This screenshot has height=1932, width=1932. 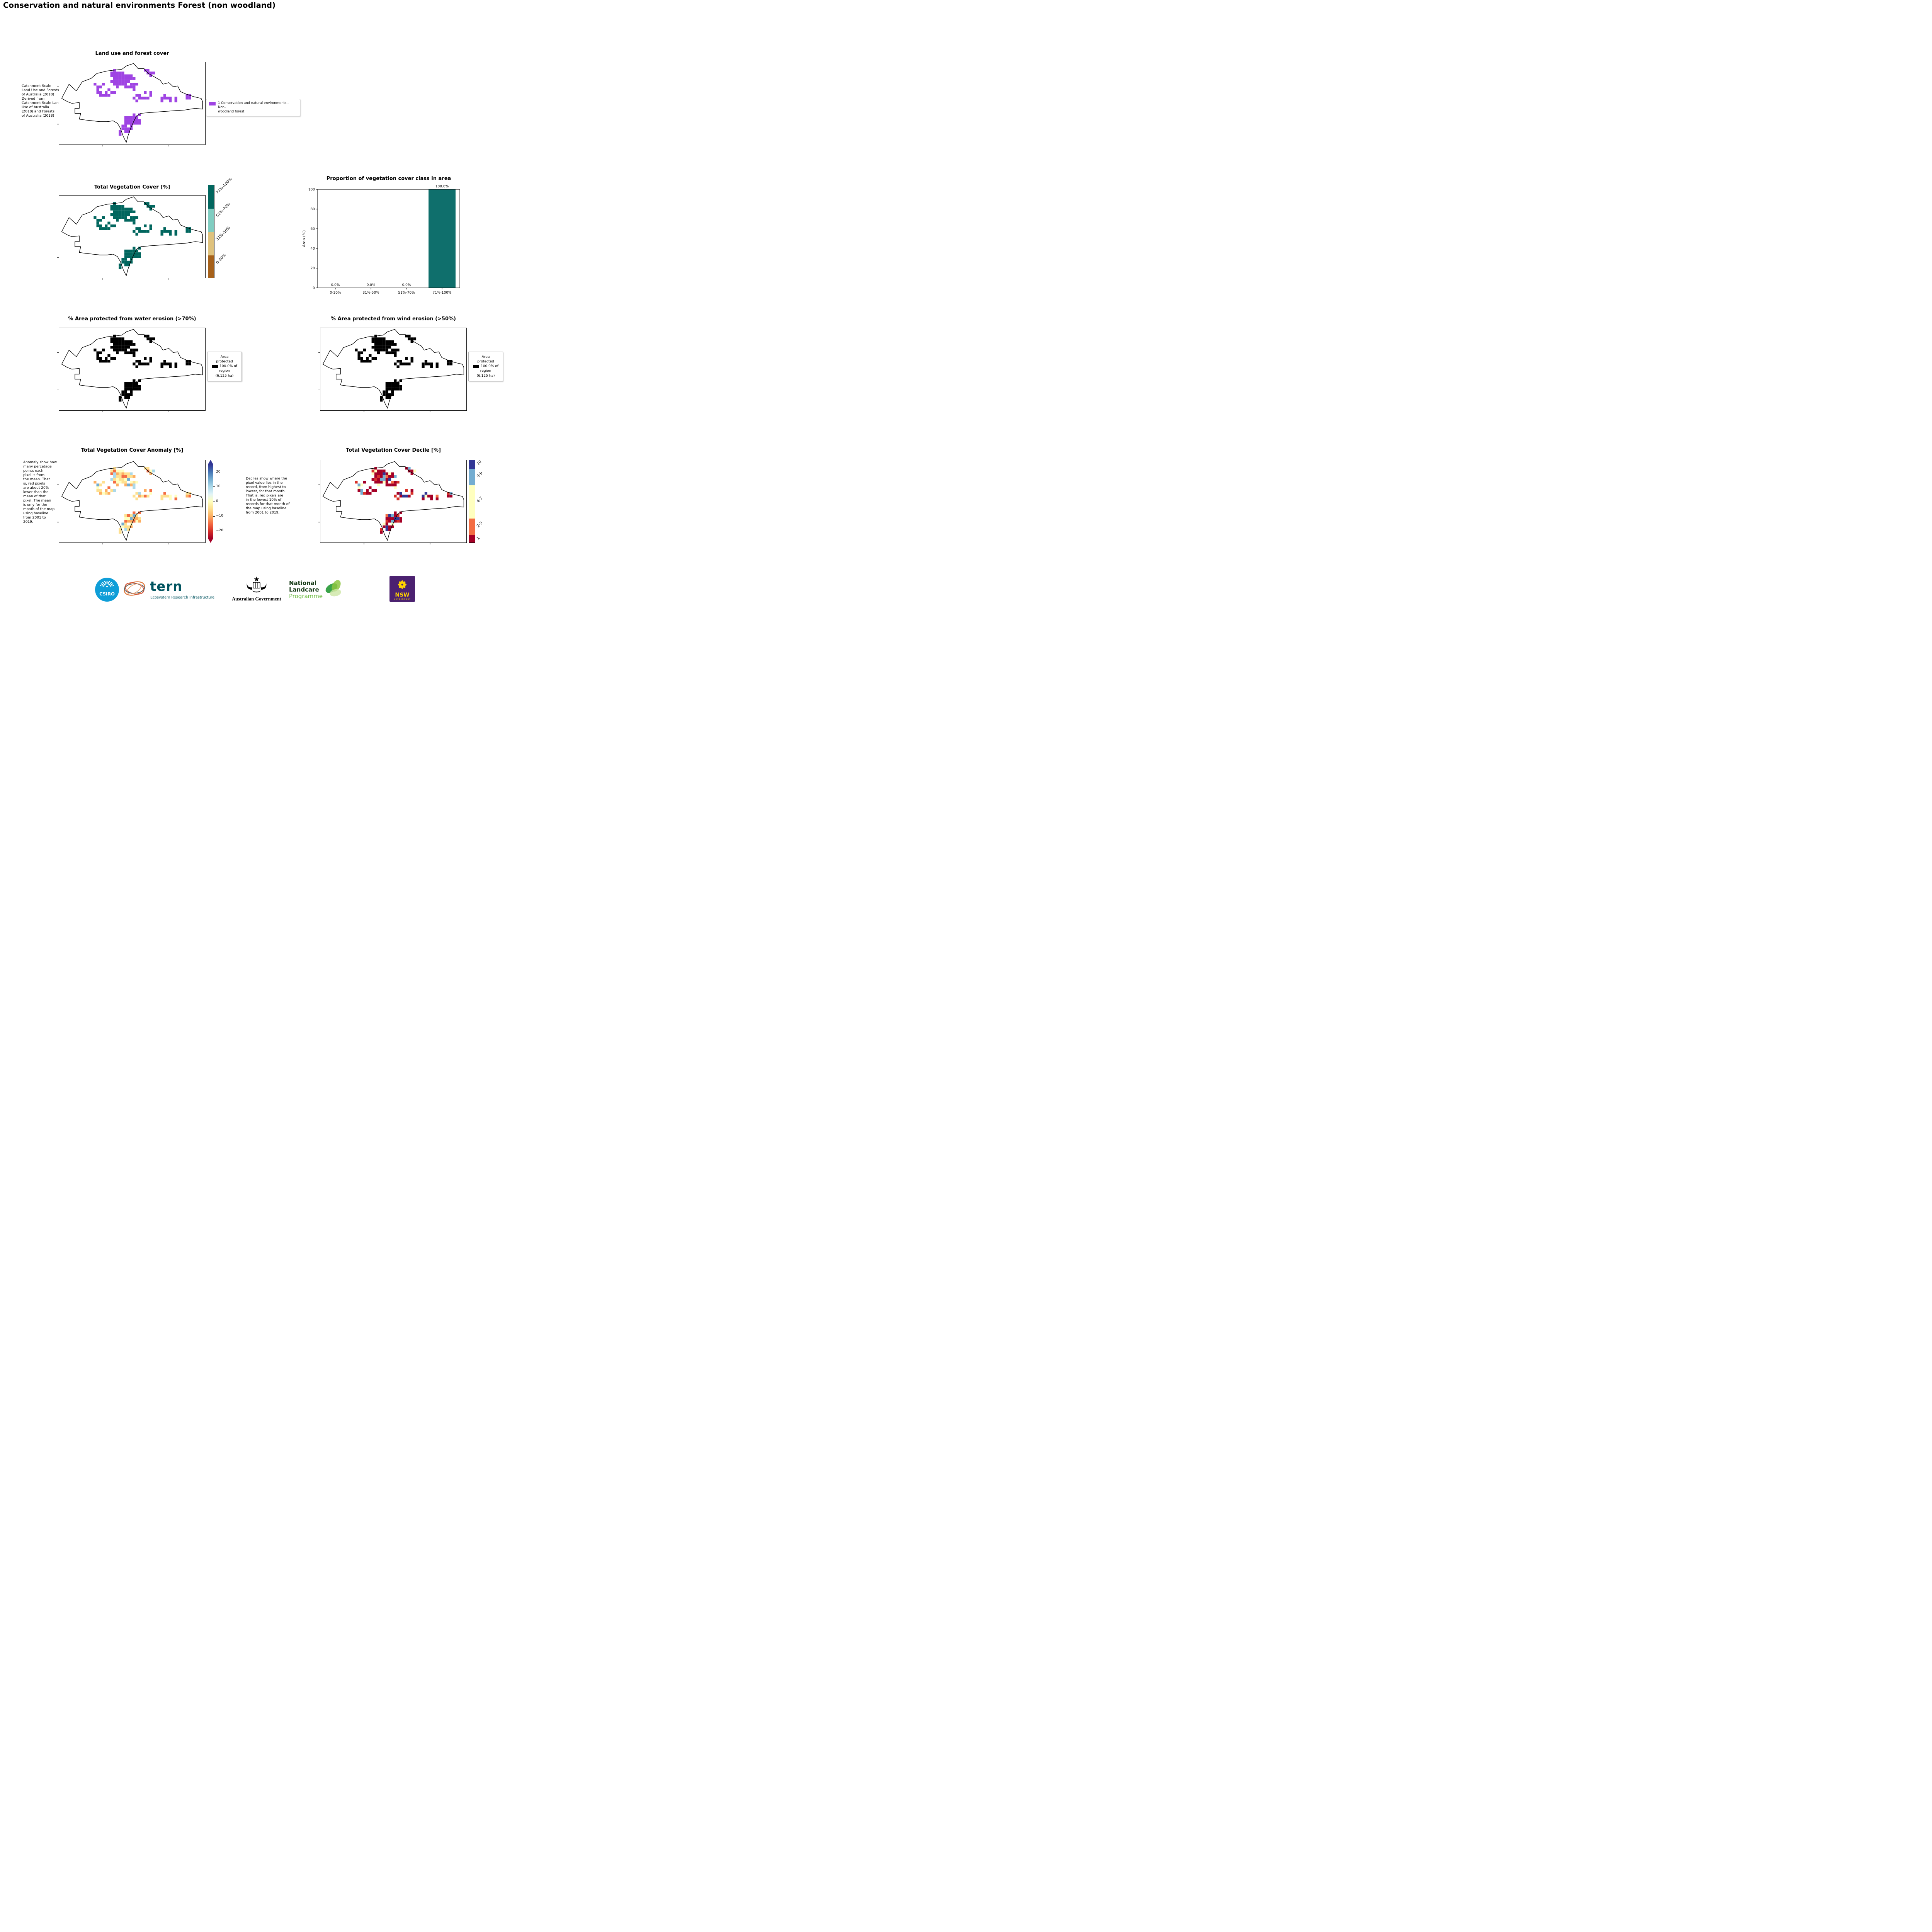 I want to click on landuse-map, so click(x=131, y=104).